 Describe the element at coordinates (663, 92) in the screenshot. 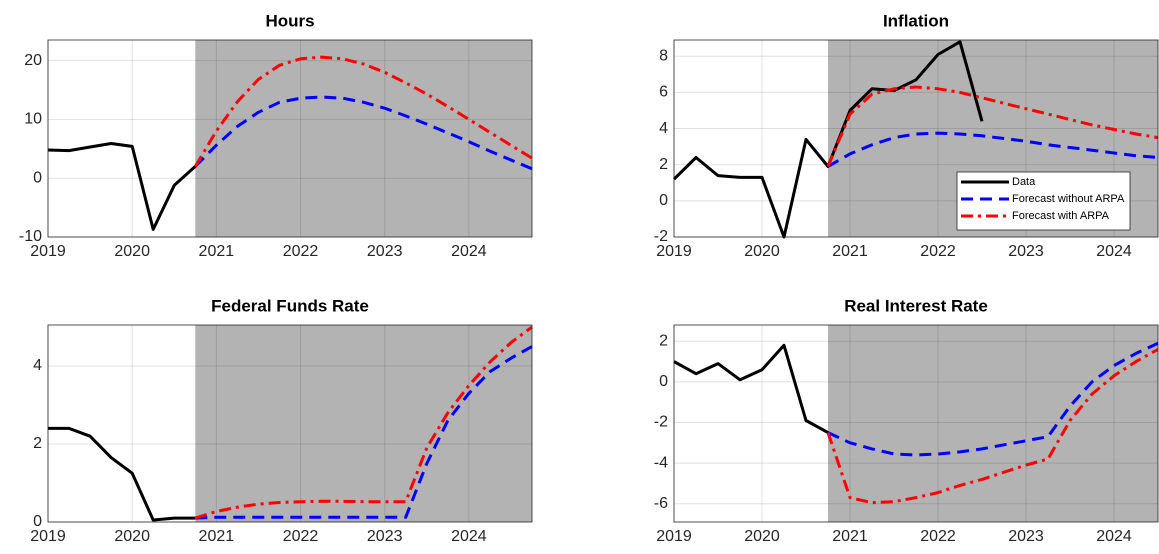

I see `y-tick-label: 6` at that location.